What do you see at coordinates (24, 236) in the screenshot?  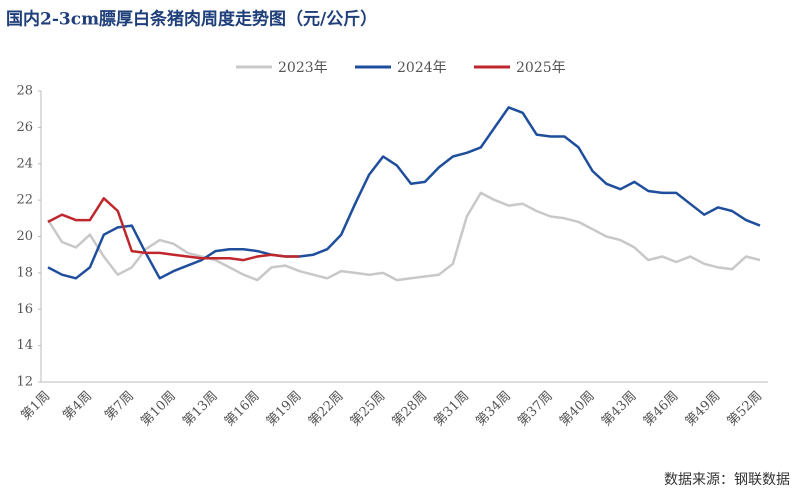 I see `y-tick-label: 20` at bounding box center [24, 236].